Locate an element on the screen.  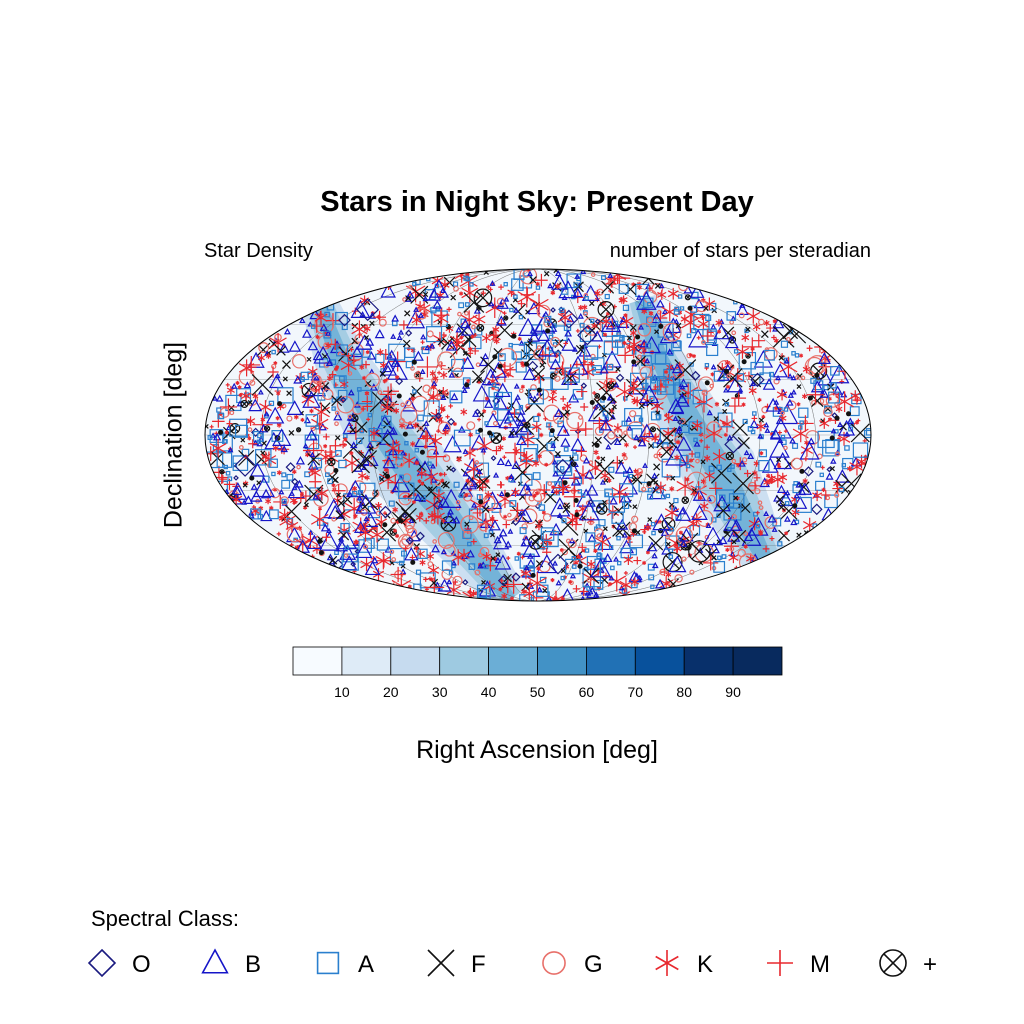
legend-label: G is located at coordinates (593, 964).